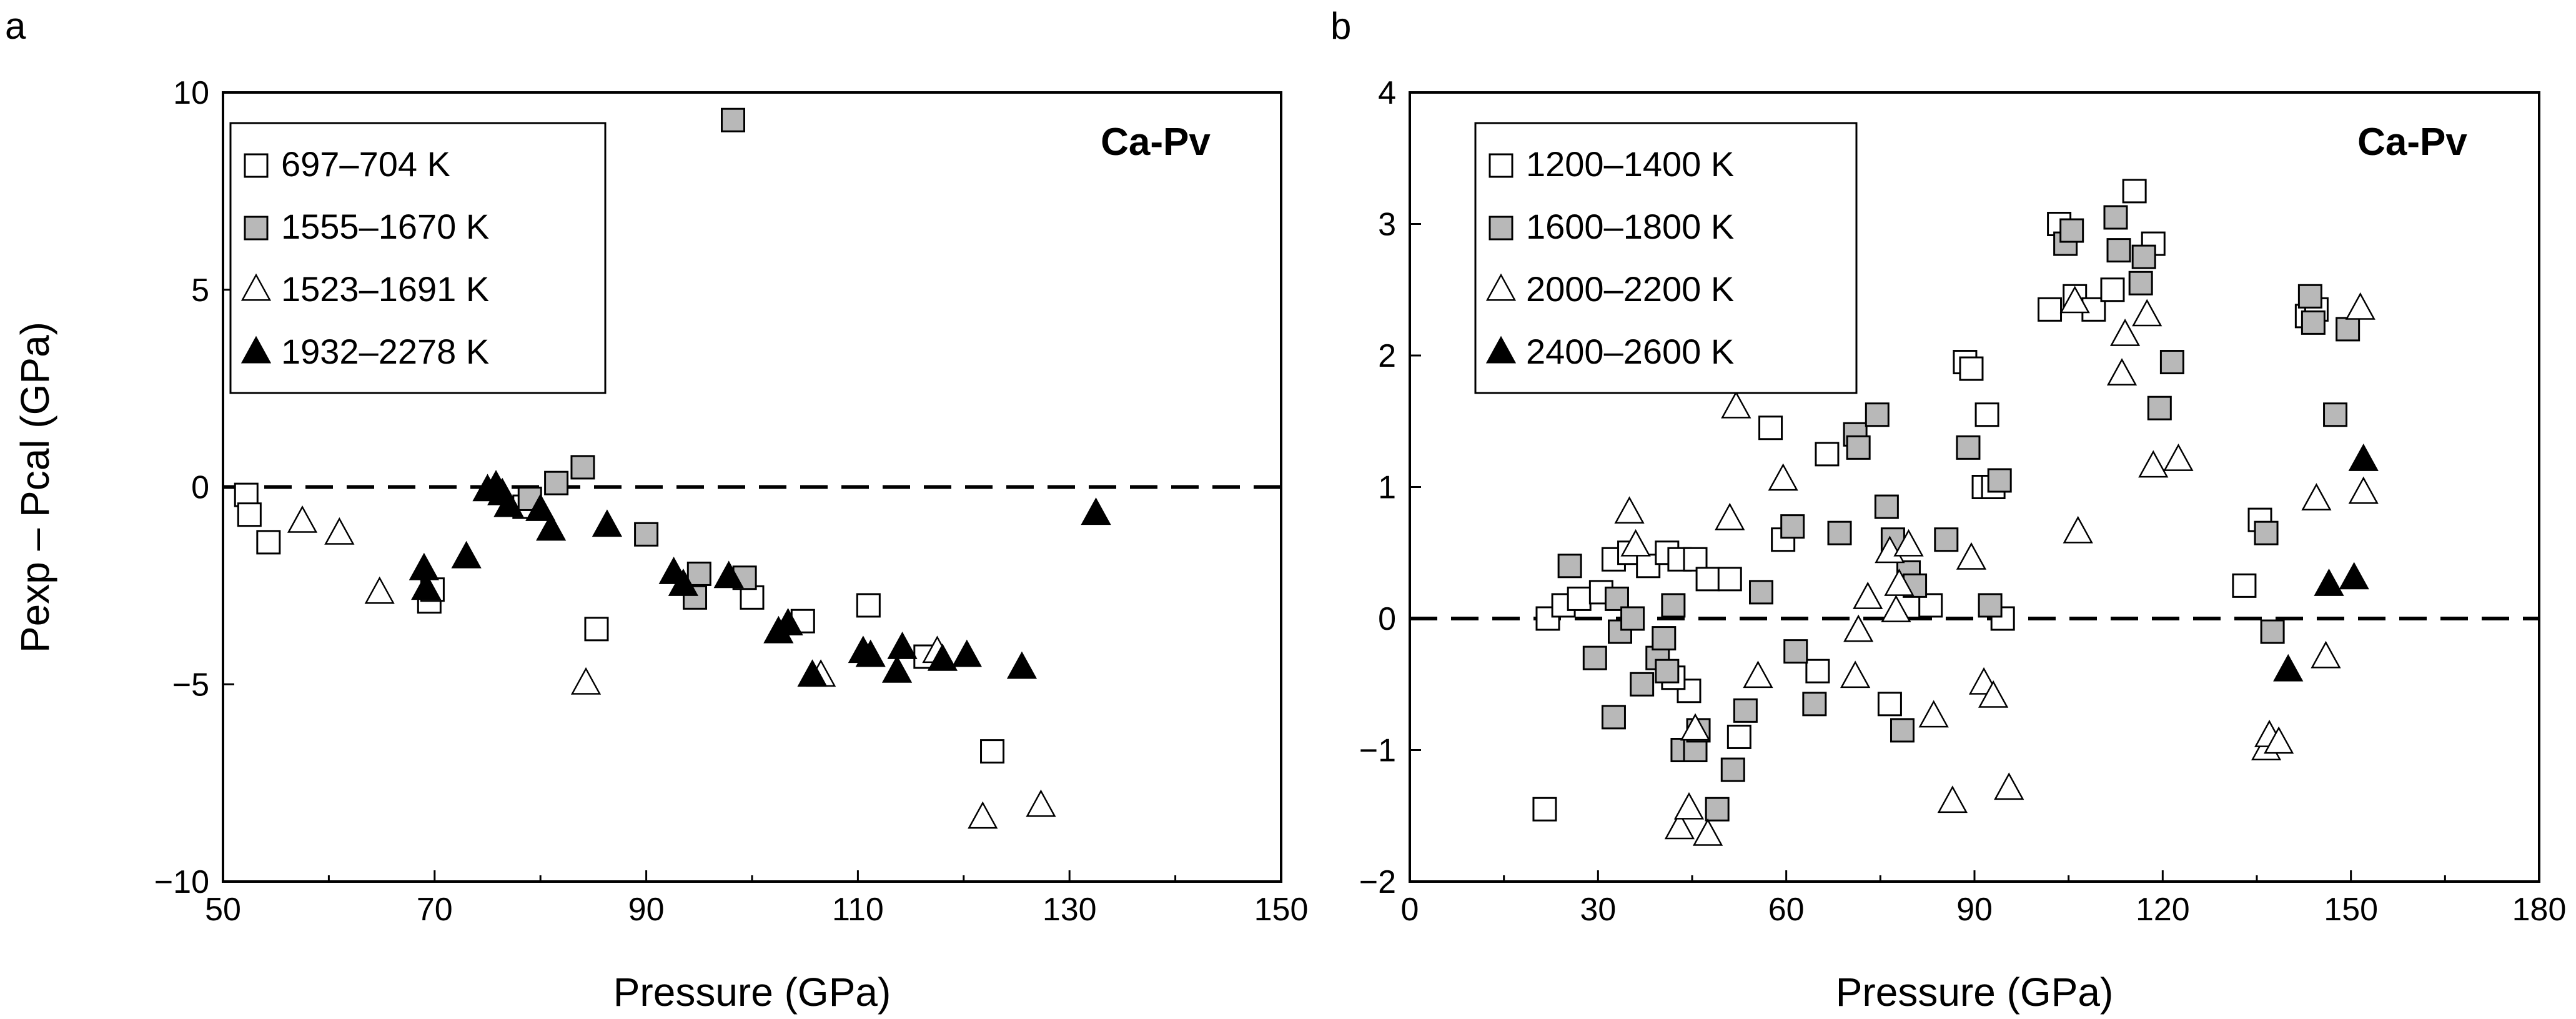 The width and height of the screenshot is (2576, 1019). I want to click on panel-b-x-tick-label: 90, so click(1974, 910).